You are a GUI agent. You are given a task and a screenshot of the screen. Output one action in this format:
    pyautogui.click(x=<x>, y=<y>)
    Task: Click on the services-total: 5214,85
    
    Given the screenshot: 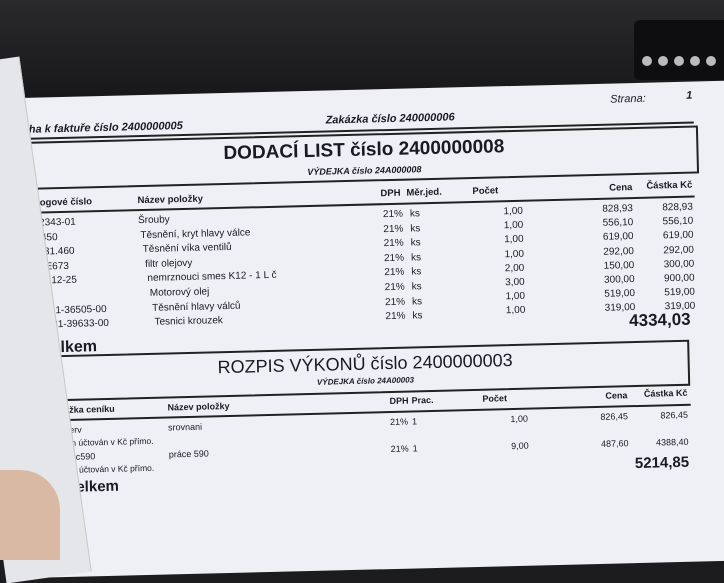 What is the action you would take?
    pyautogui.click(x=662, y=463)
    